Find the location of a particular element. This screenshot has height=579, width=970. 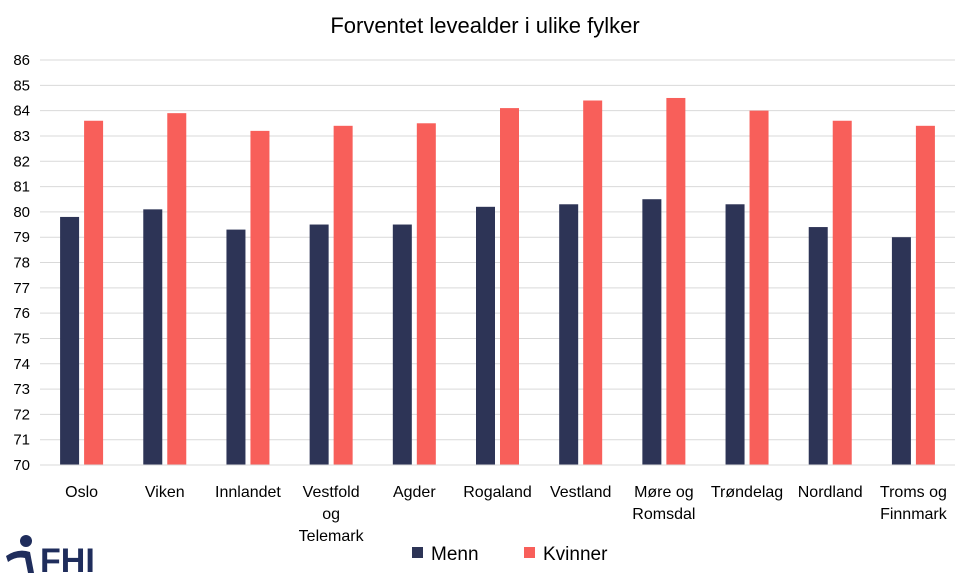

x-tick-label: Vestfold is located at coordinates (331, 492).